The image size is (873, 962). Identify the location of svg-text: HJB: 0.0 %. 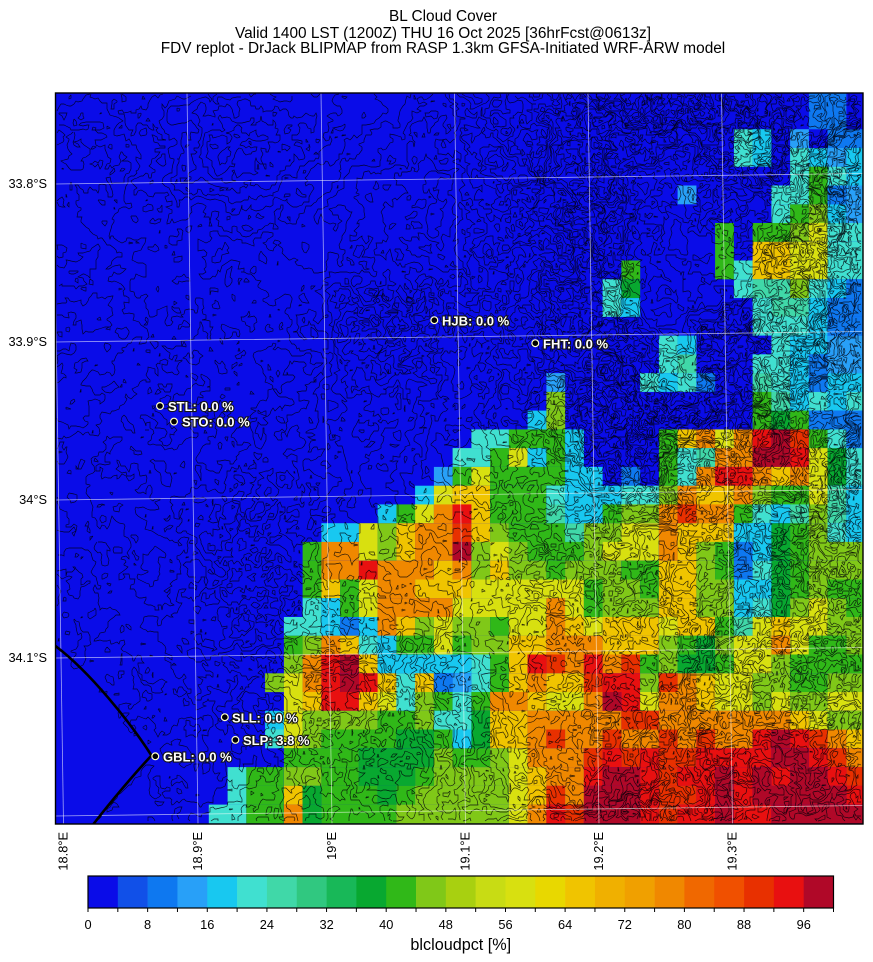
(476, 320).